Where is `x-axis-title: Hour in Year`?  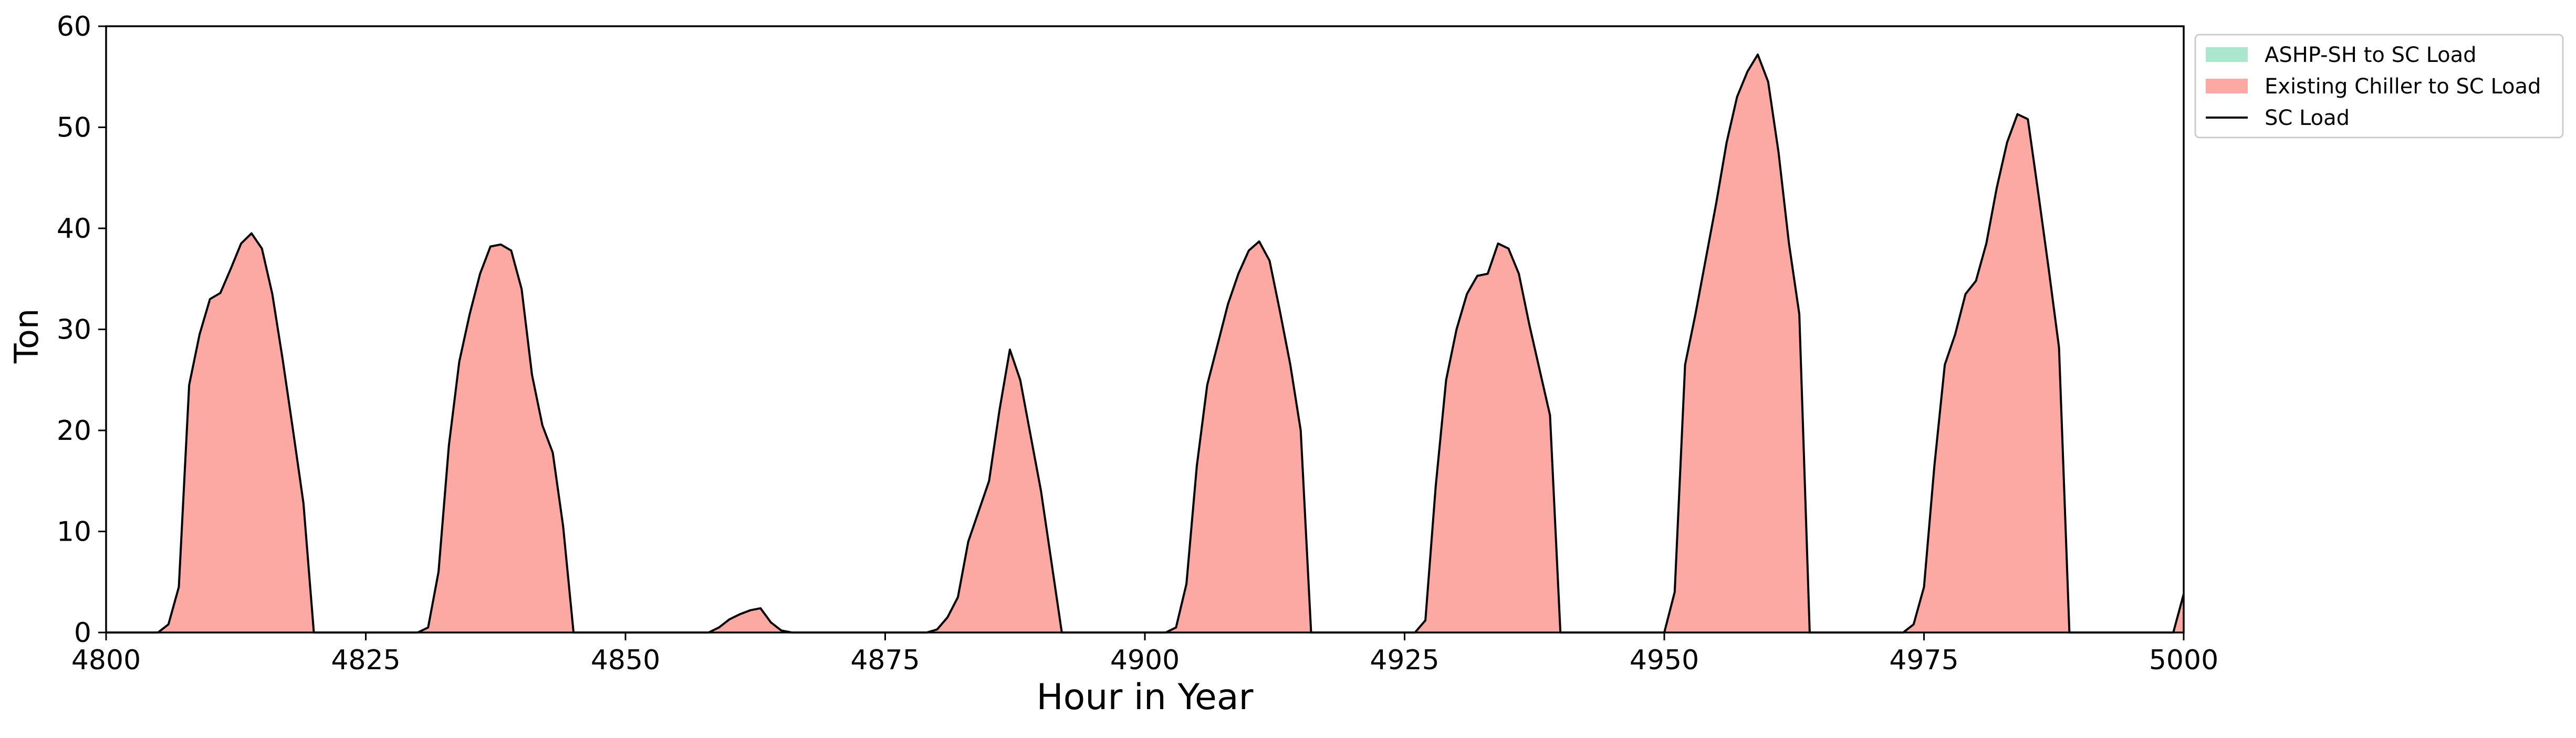 x-axis-title: Hour in Year is located at coordinates (1145, 697).